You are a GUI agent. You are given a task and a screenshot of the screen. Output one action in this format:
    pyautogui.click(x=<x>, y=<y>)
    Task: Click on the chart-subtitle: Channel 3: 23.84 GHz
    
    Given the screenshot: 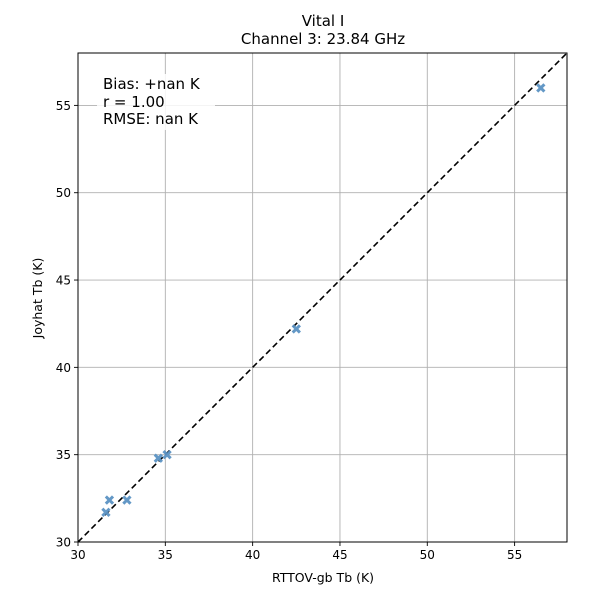 What is the action you would take?
    pyautogui.click(x=323, y=39)
    